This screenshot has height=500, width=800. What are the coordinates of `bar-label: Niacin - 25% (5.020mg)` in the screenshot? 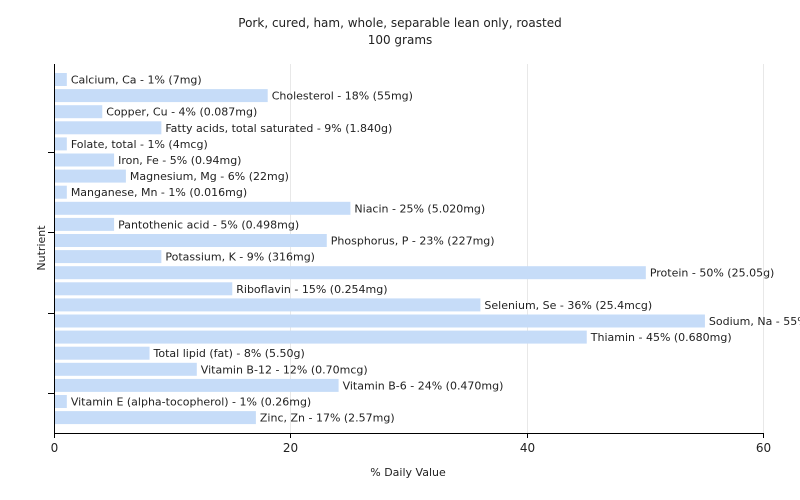 It's located at (419, 208).